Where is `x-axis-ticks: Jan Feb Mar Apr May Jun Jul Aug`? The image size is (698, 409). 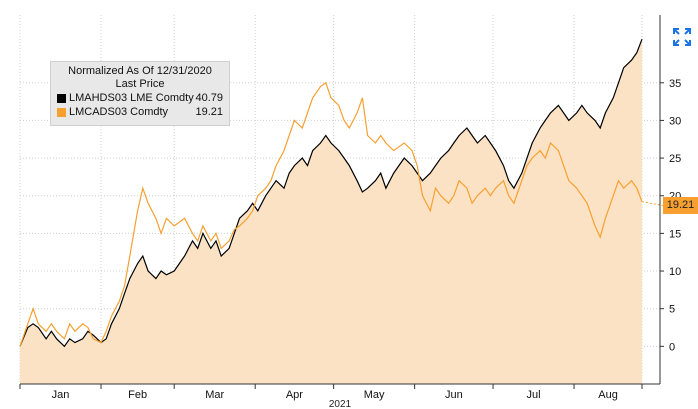
x-axis-ticks: Jan Feb Mar Apr May Jun Jul Aug is located at coordinates (331, 392).